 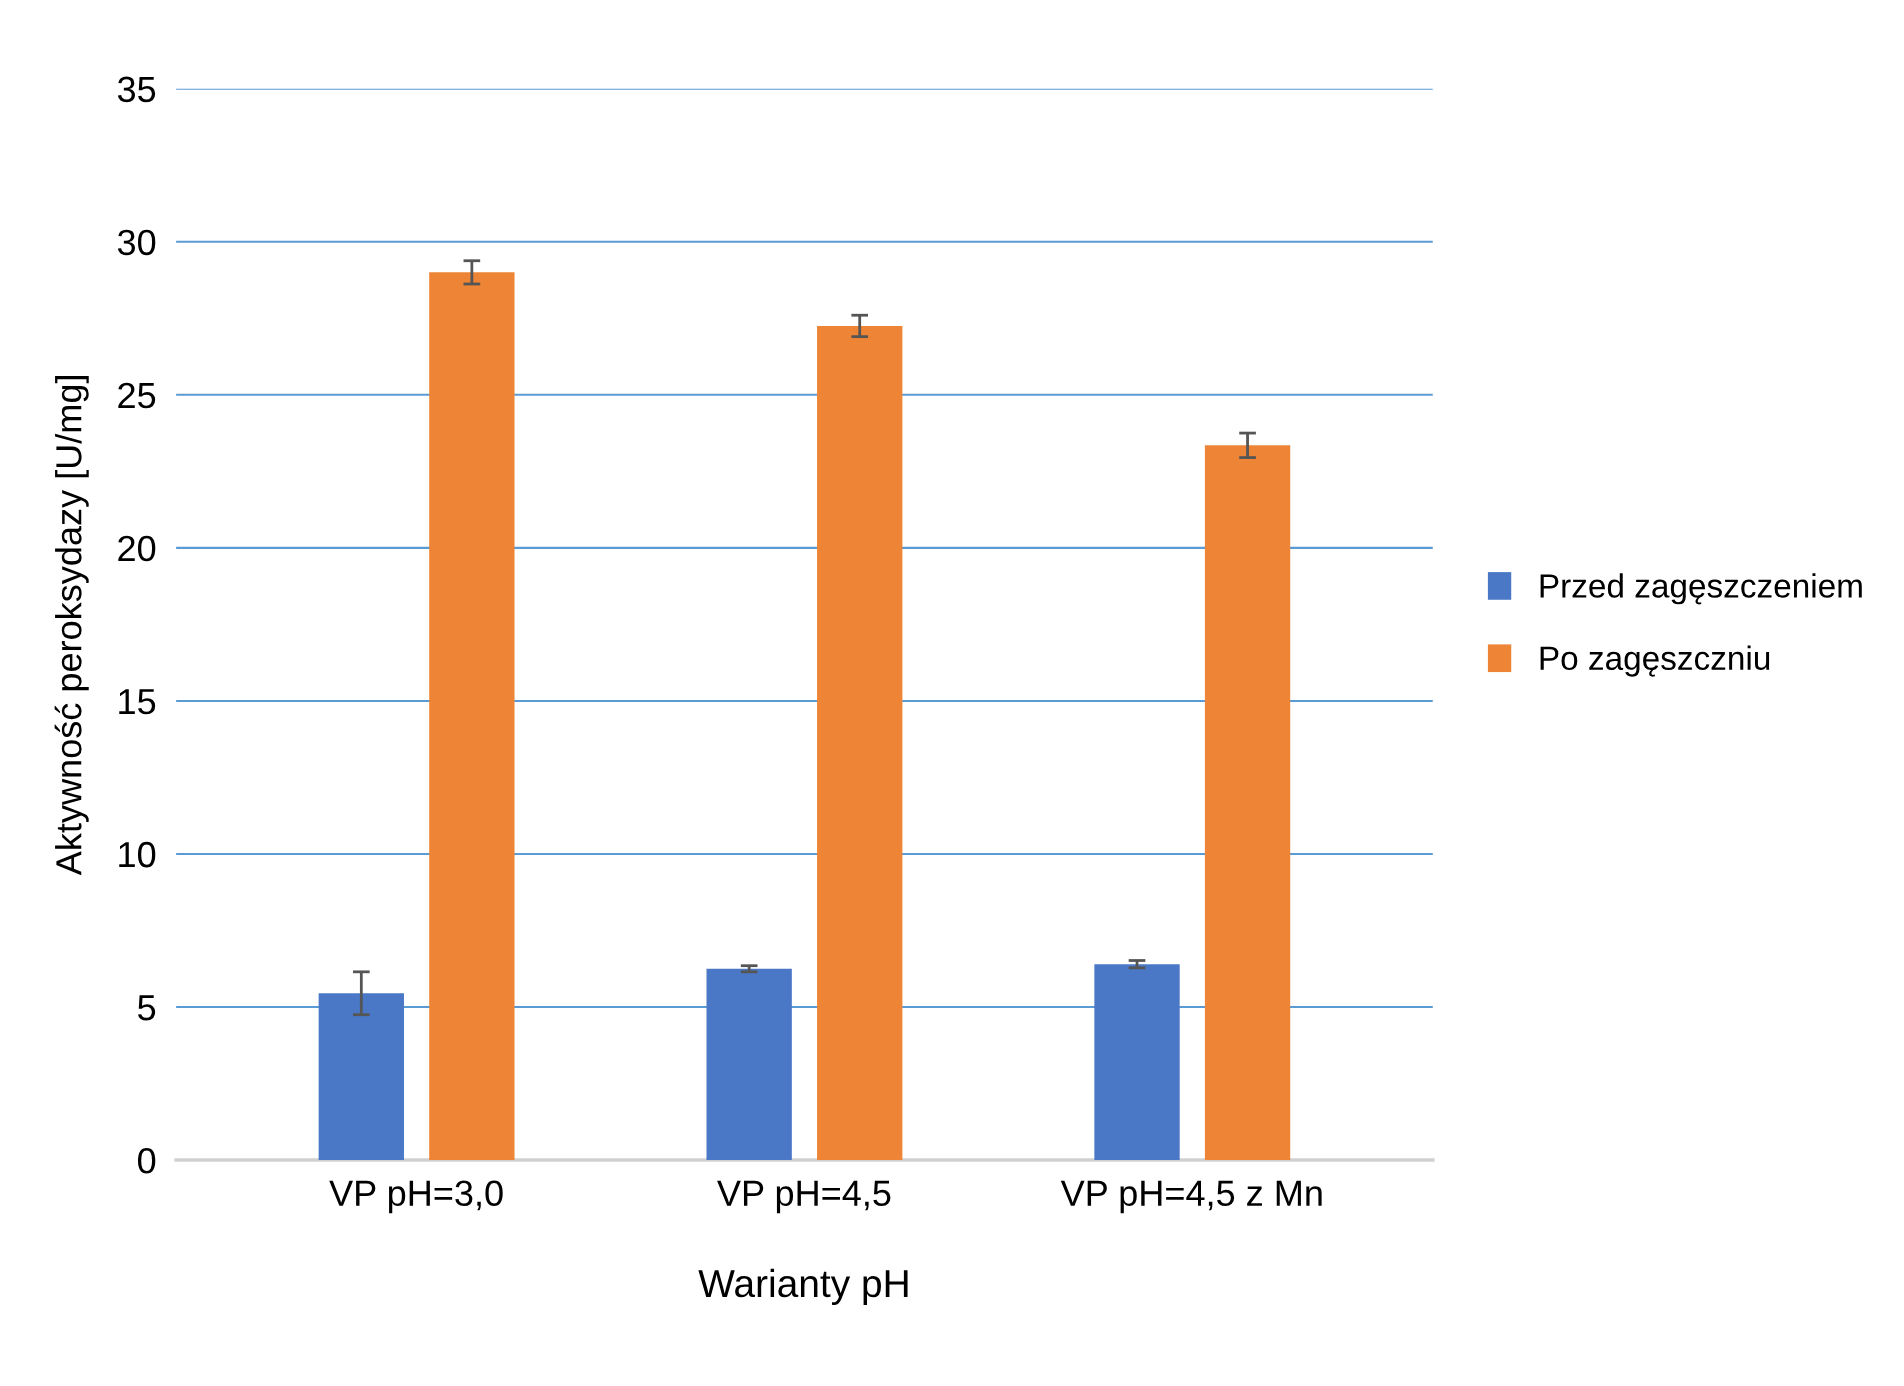 I want to click on legend-label: Po zagęszczniu, so click(x=1655, y=661).